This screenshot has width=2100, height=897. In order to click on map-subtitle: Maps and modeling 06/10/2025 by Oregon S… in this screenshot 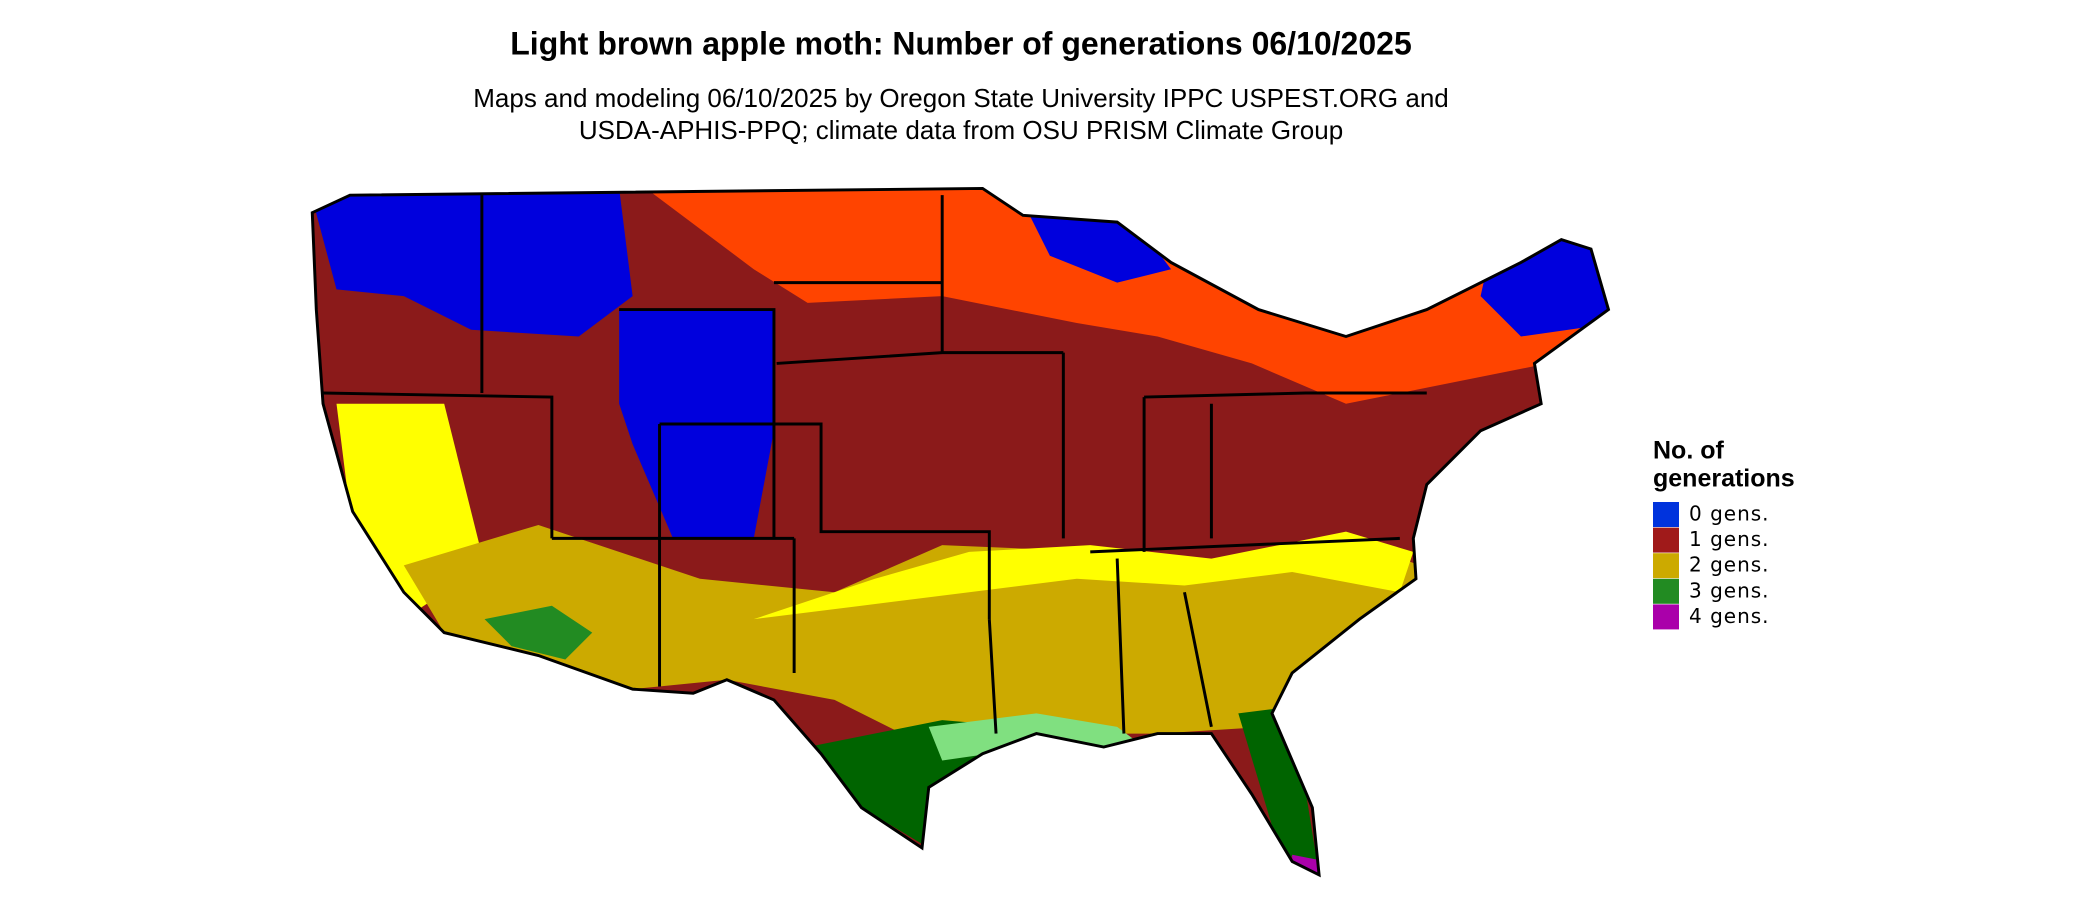, I will do `click(961, 98)`.